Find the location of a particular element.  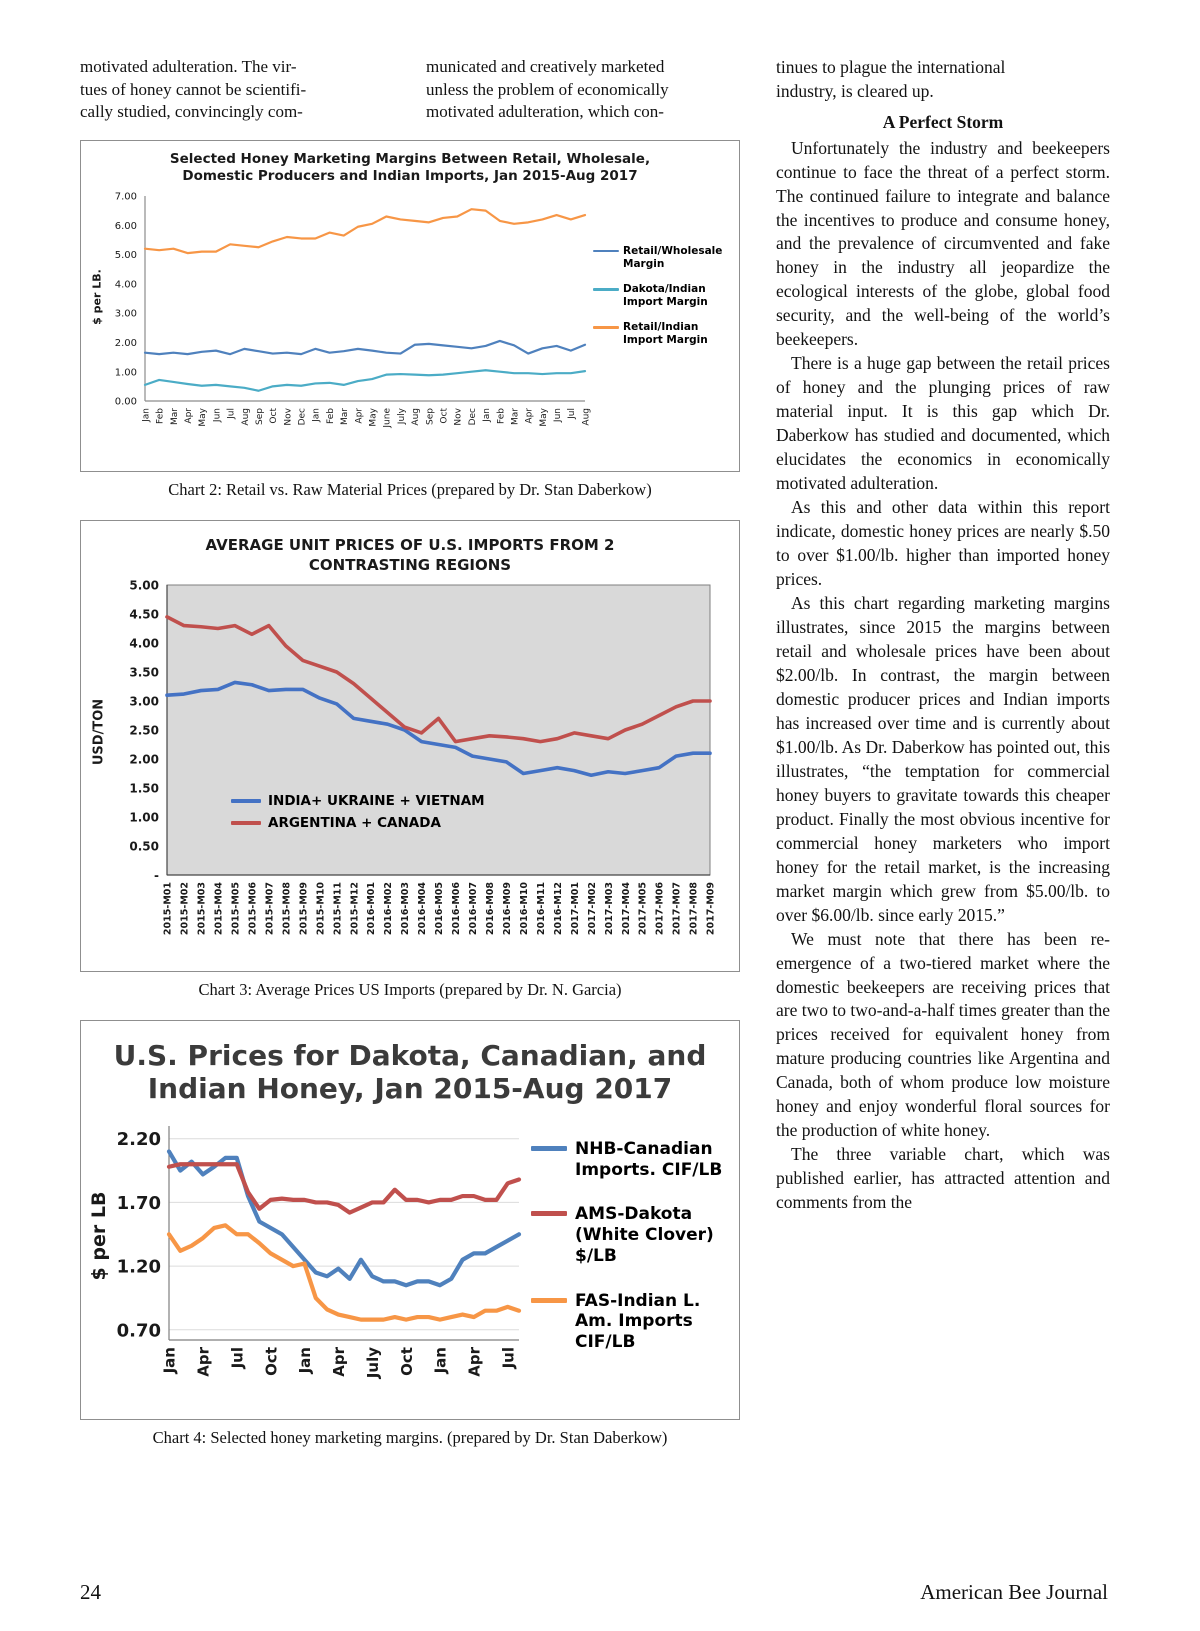

legend-item: Retail/Wholesale Margin is located at coordinates (664, 258).